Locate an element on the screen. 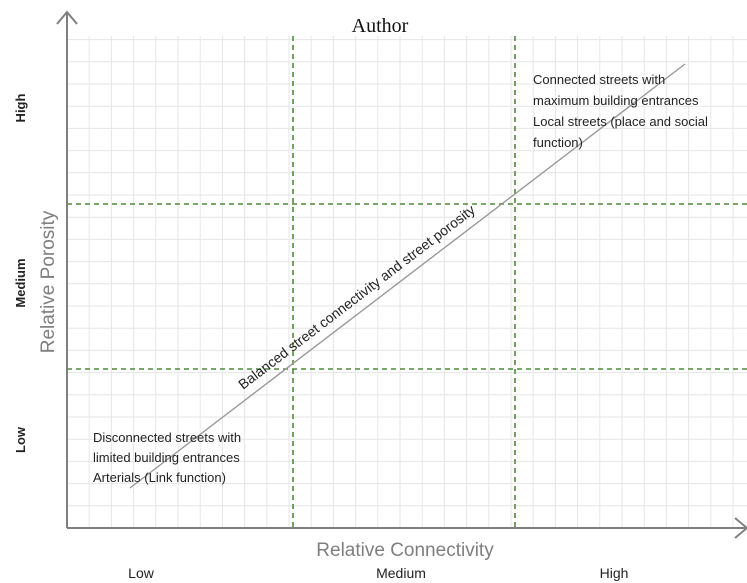 The height and width of the screenshot is (583, 747). y-level-low: Low is located at coordinates (20, 439).